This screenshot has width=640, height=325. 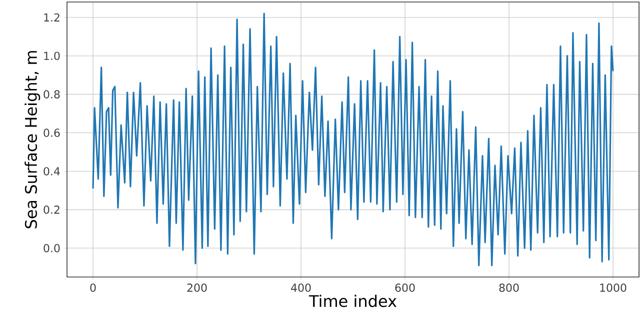 What do you see at coordinates (613, 288) in the screenshot?
I see `x-tick-label: 1000` at bounding box center [613, 288].